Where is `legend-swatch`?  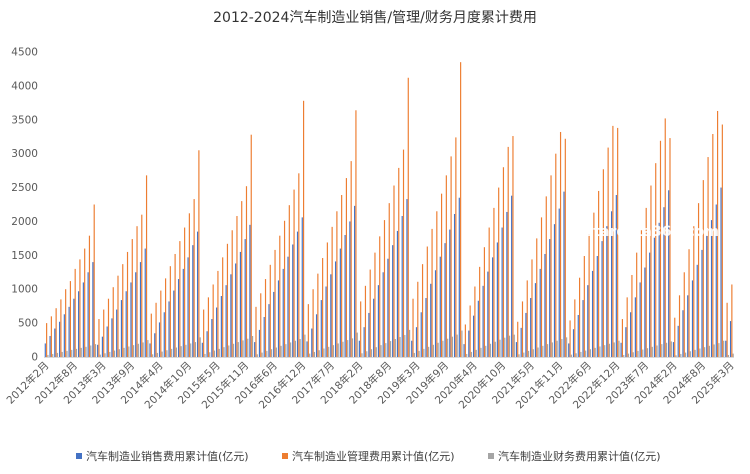 legend-swatch is located at coordinates (491, 456).